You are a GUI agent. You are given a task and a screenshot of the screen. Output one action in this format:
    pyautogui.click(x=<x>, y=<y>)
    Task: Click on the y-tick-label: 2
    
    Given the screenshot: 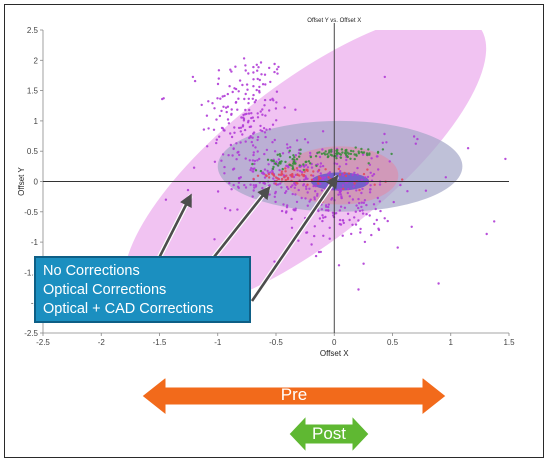 What is the action you would take?
    pyautogui.click(x=36, y=60)
    